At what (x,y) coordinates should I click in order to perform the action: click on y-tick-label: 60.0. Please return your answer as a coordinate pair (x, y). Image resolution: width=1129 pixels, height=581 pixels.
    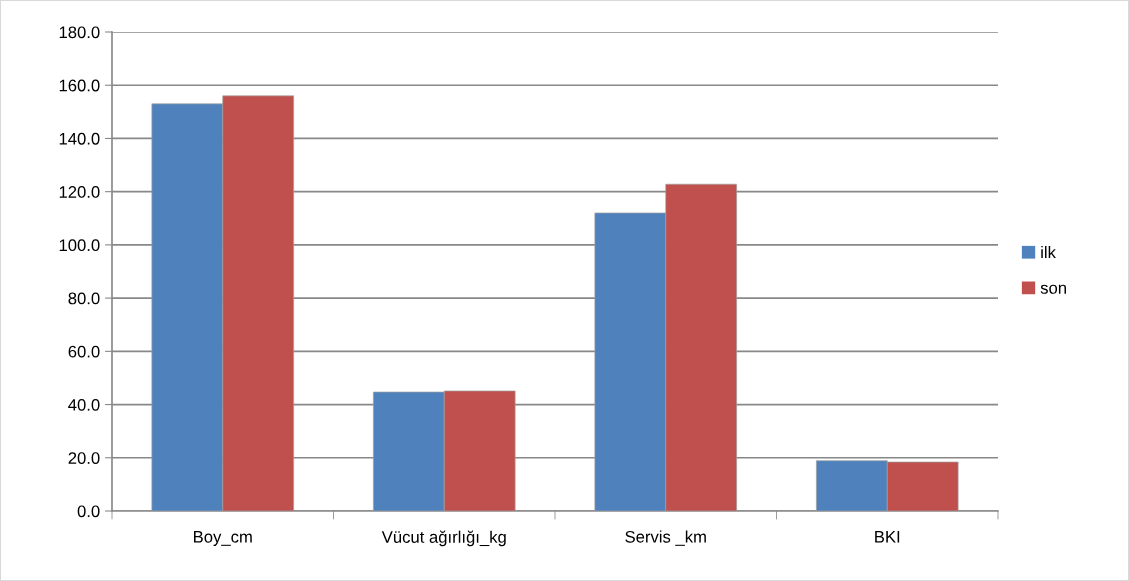
    Looking at the image, I should click on (84, 351).